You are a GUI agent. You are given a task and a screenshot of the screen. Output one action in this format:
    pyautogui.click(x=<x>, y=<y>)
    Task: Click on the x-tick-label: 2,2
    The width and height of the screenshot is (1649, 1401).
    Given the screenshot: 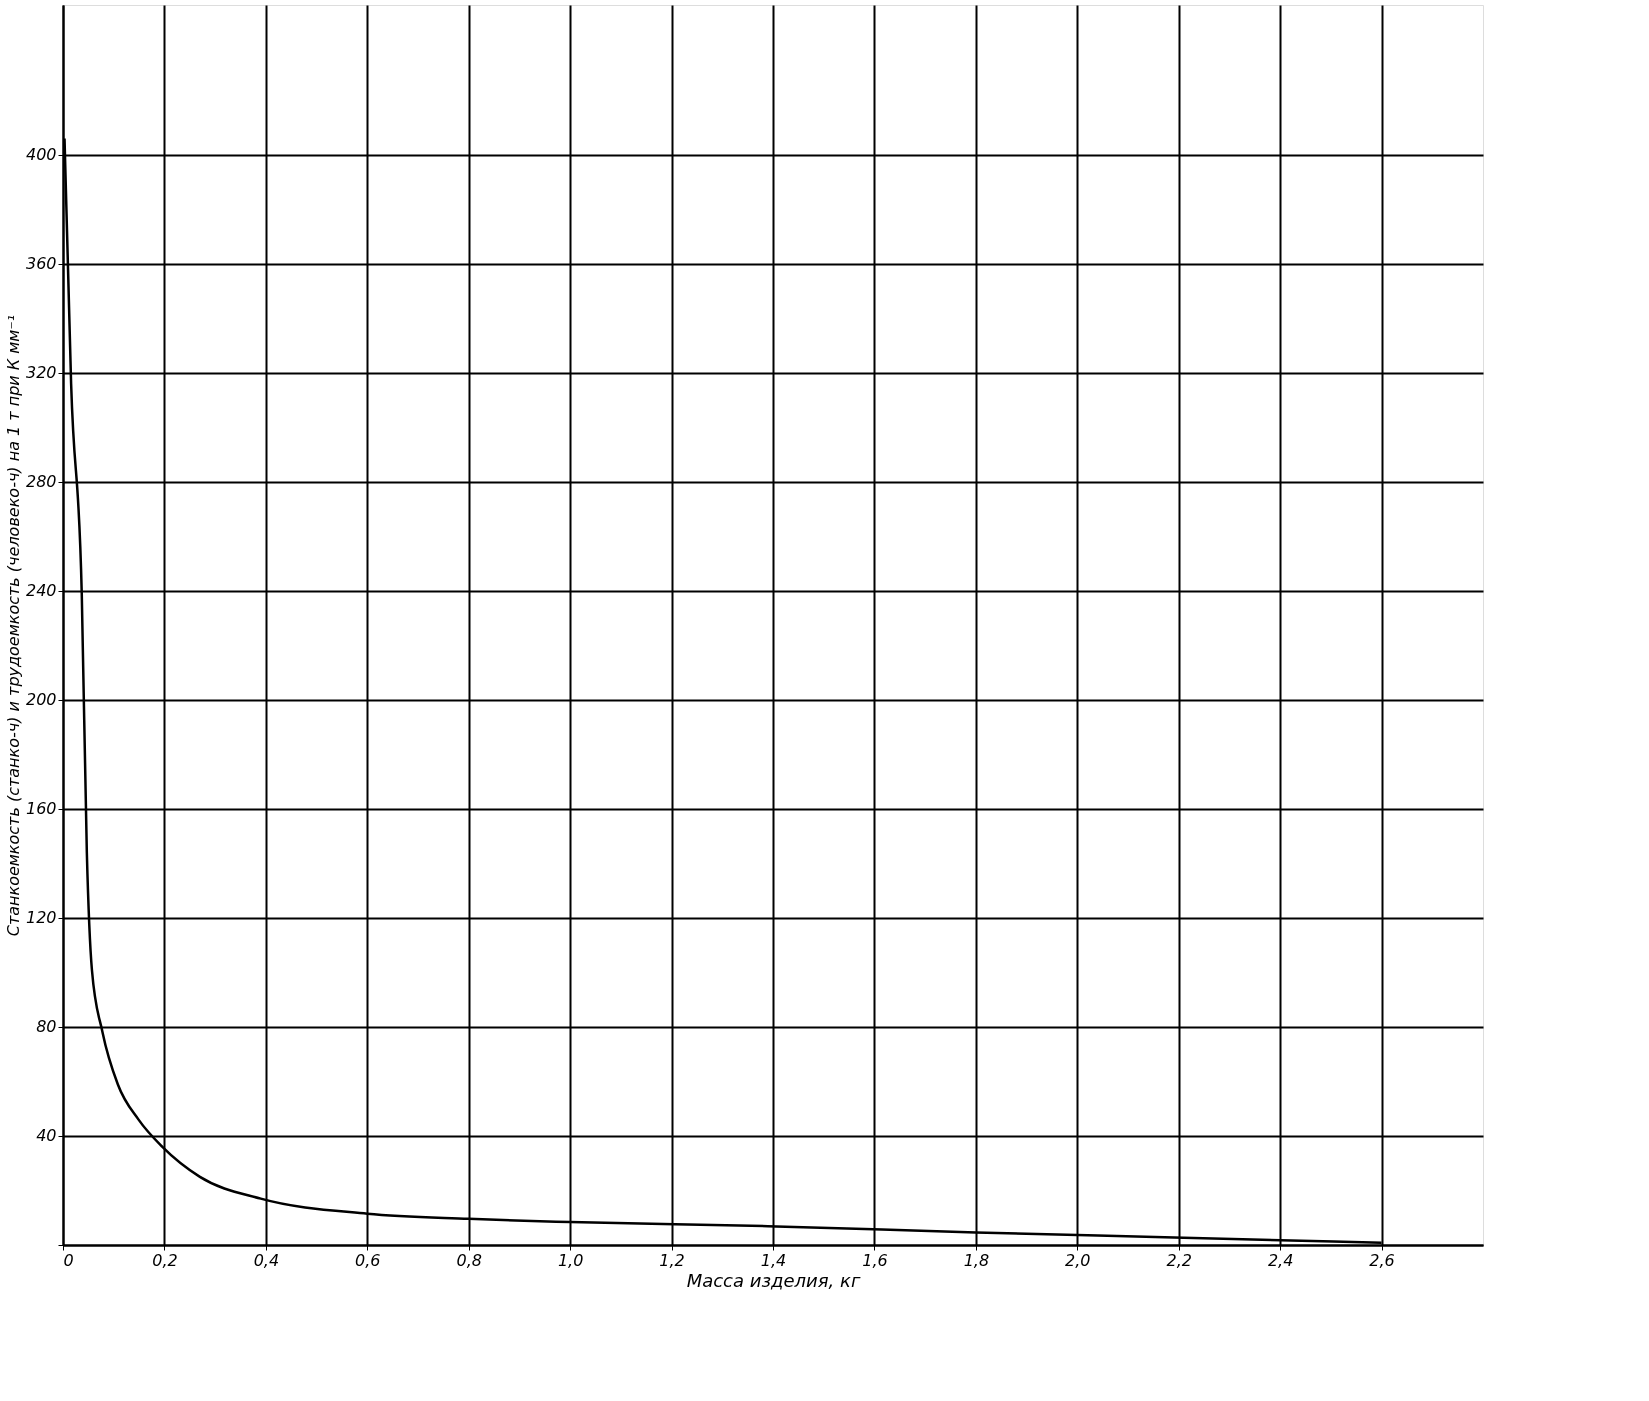 What is the action you would take?
    pyautogui.click(x=1179, y=1260)
    